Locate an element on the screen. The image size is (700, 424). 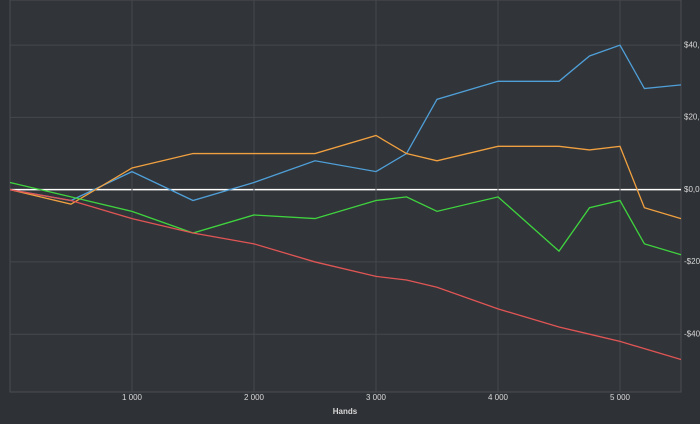
x-axis-label: Hands is located at coordinates (345, 411).